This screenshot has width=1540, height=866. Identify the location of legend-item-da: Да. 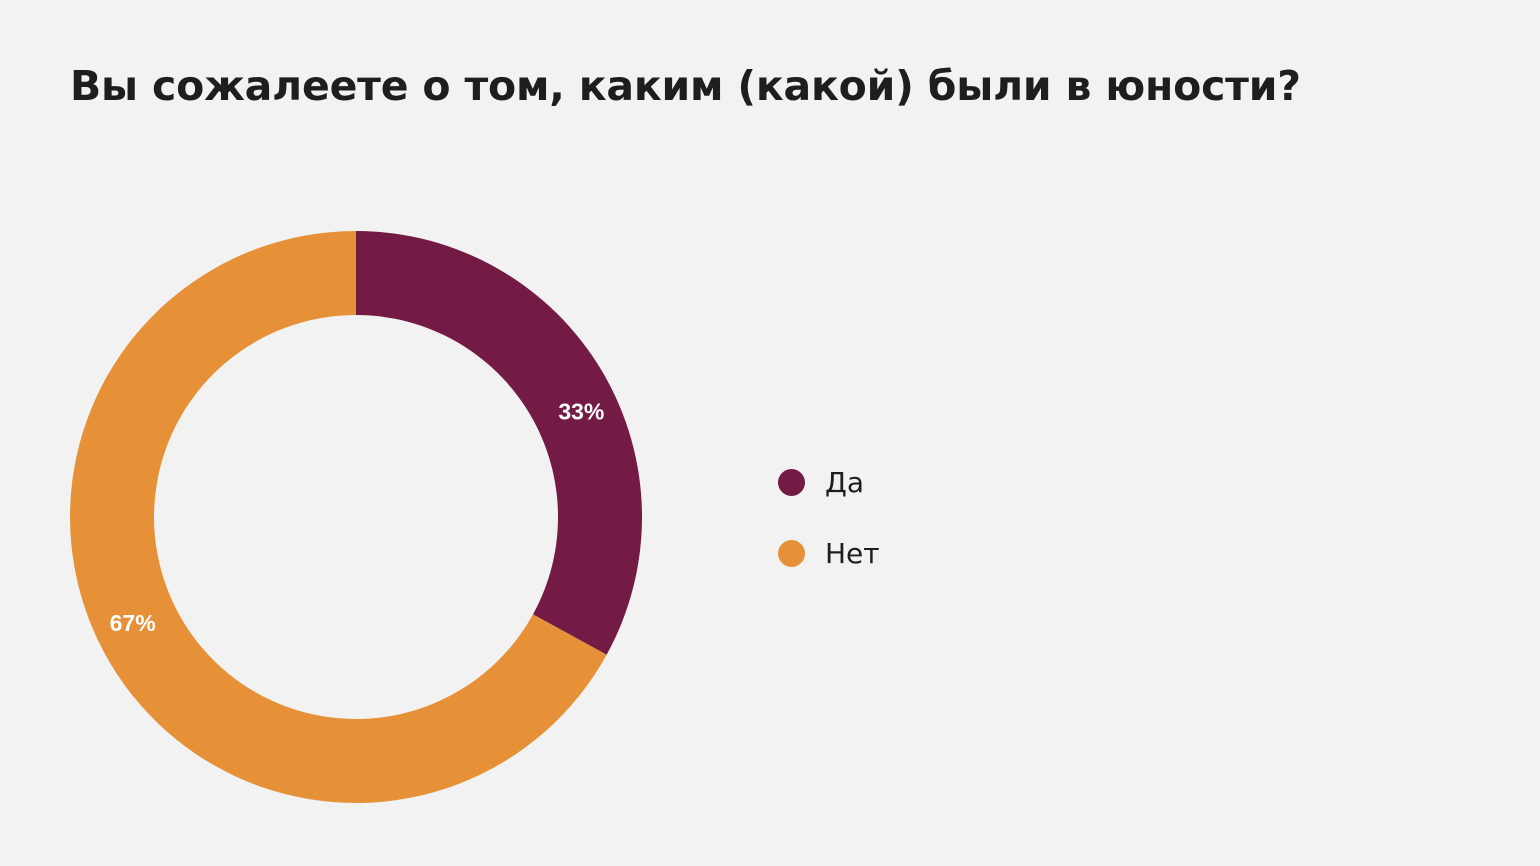
(829, 482).